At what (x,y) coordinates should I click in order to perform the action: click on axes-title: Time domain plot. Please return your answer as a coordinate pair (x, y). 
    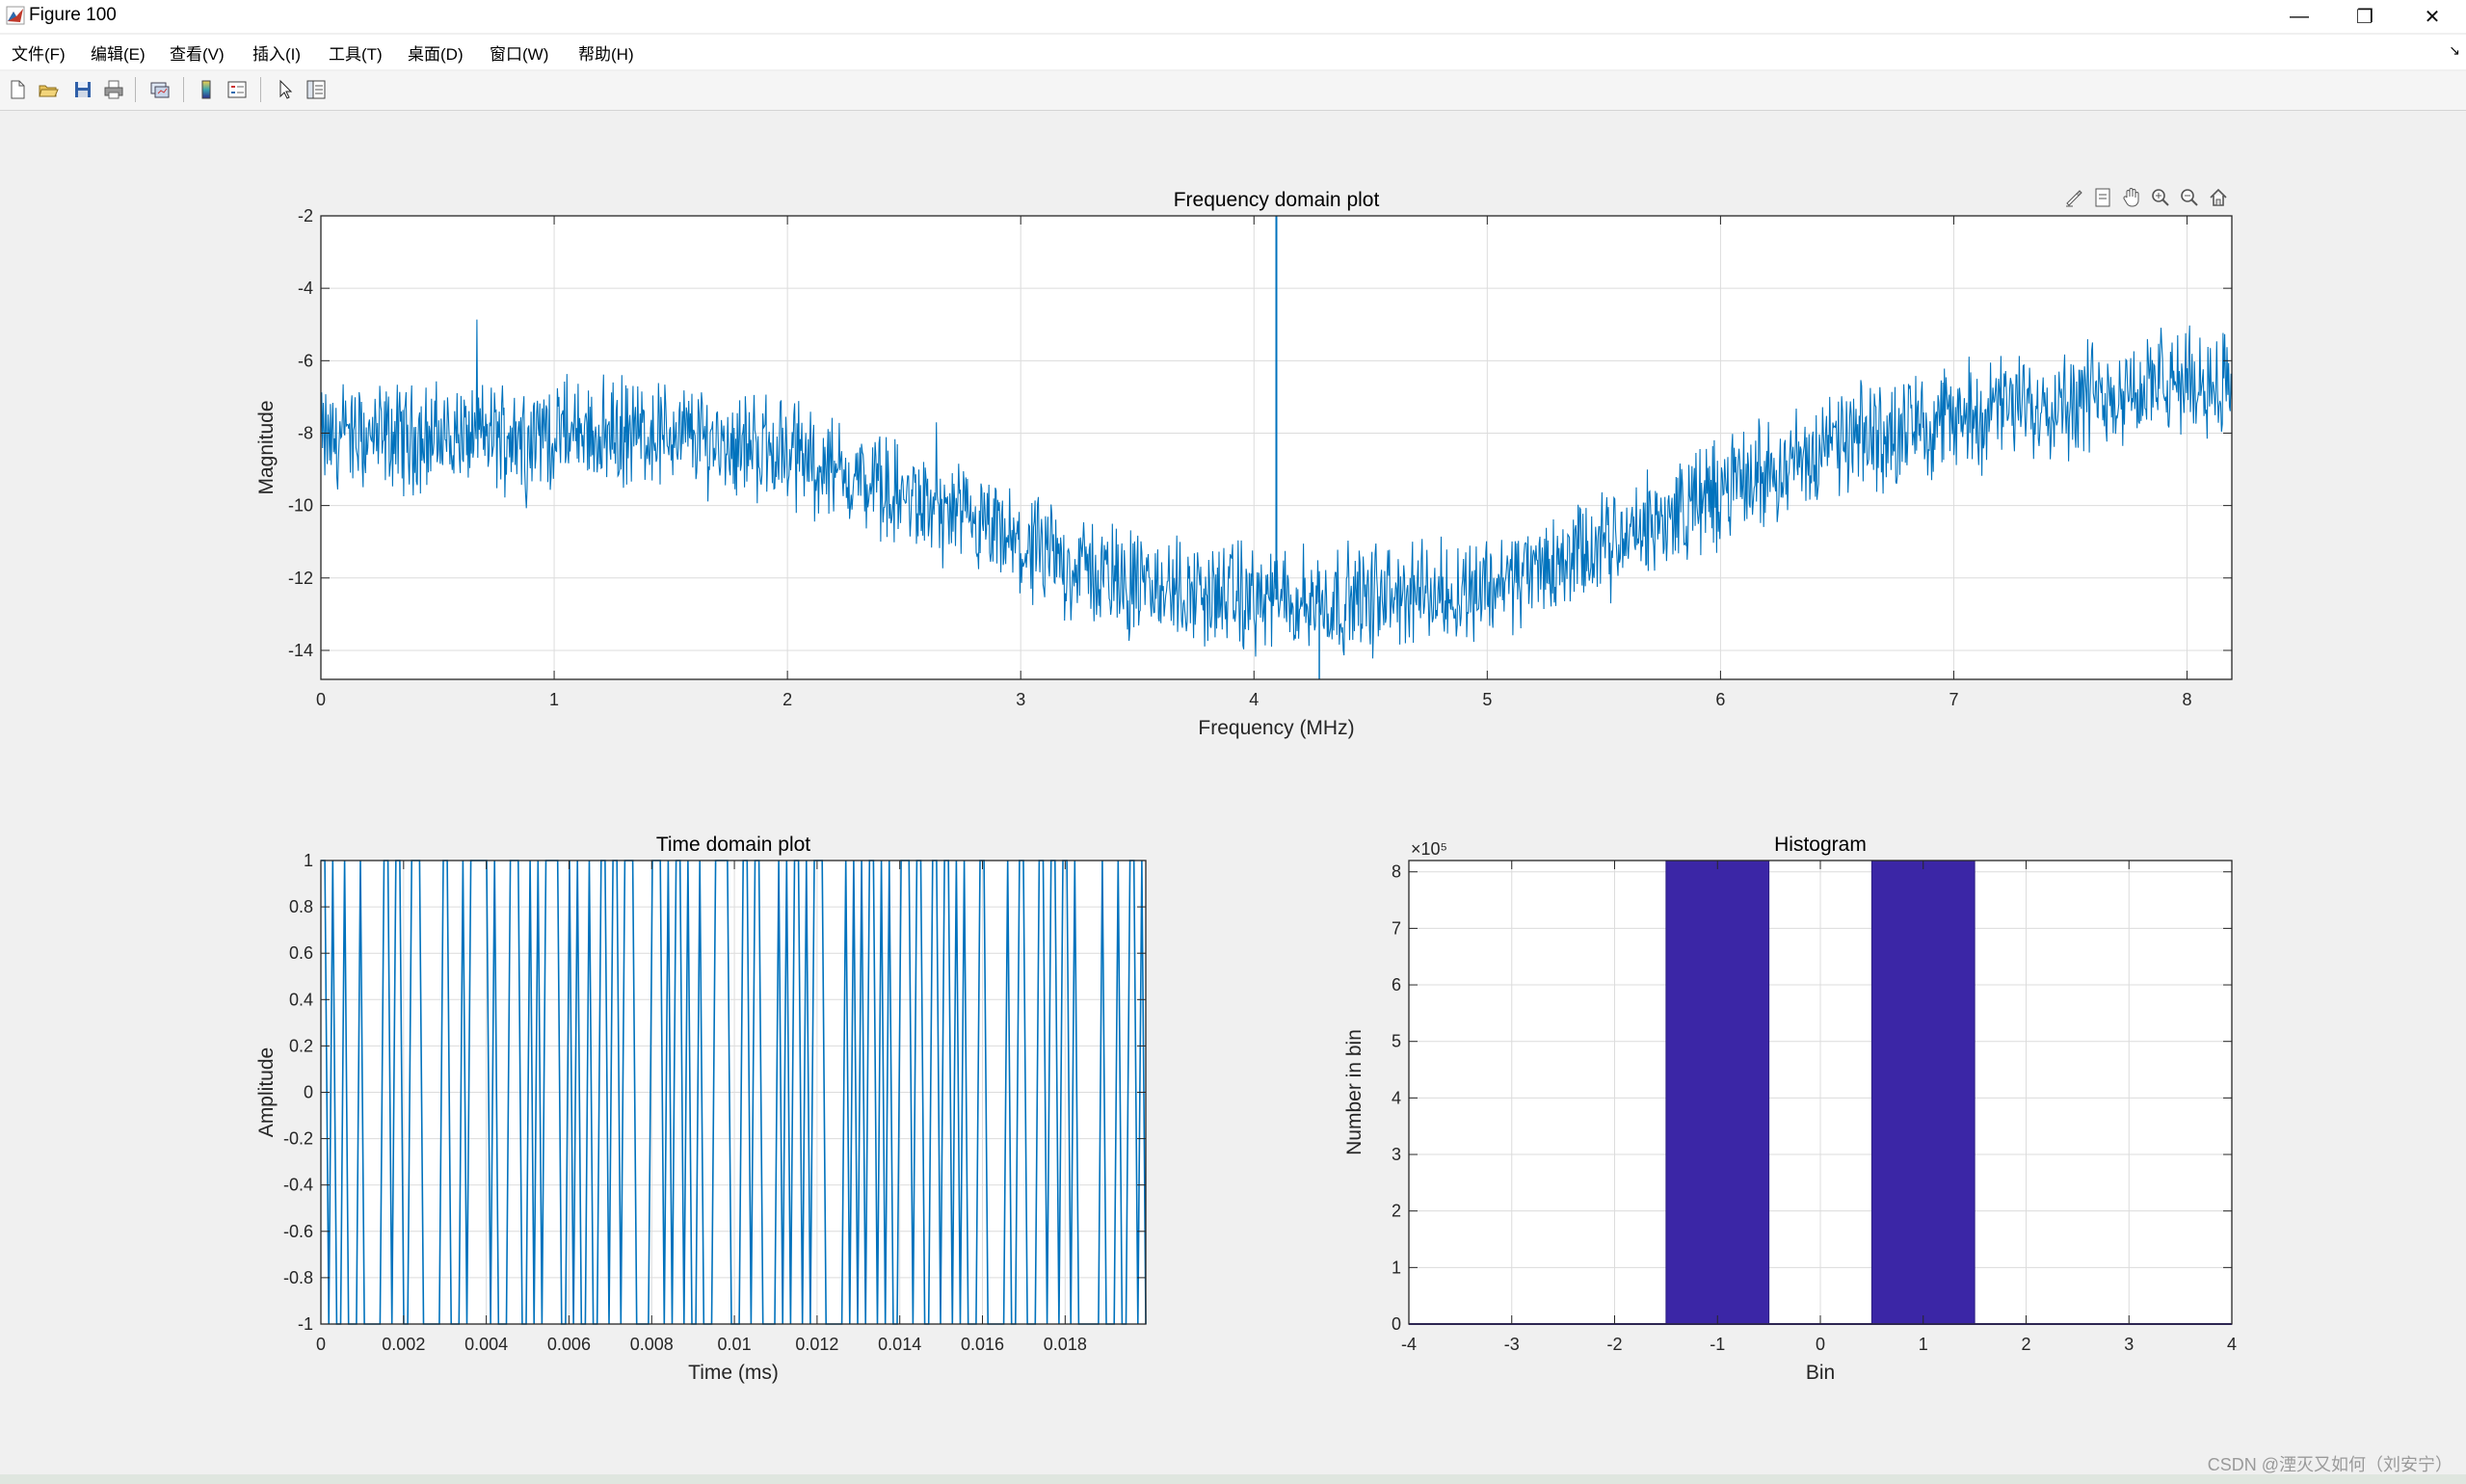
    Looking at the image, I should click on (733, 845).